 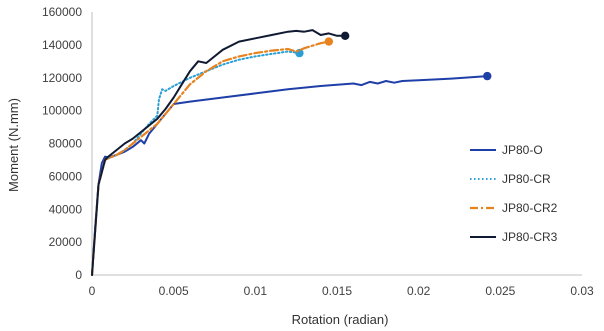 I want to click on legend-label: JP80-O, so click(x=522, y=150).